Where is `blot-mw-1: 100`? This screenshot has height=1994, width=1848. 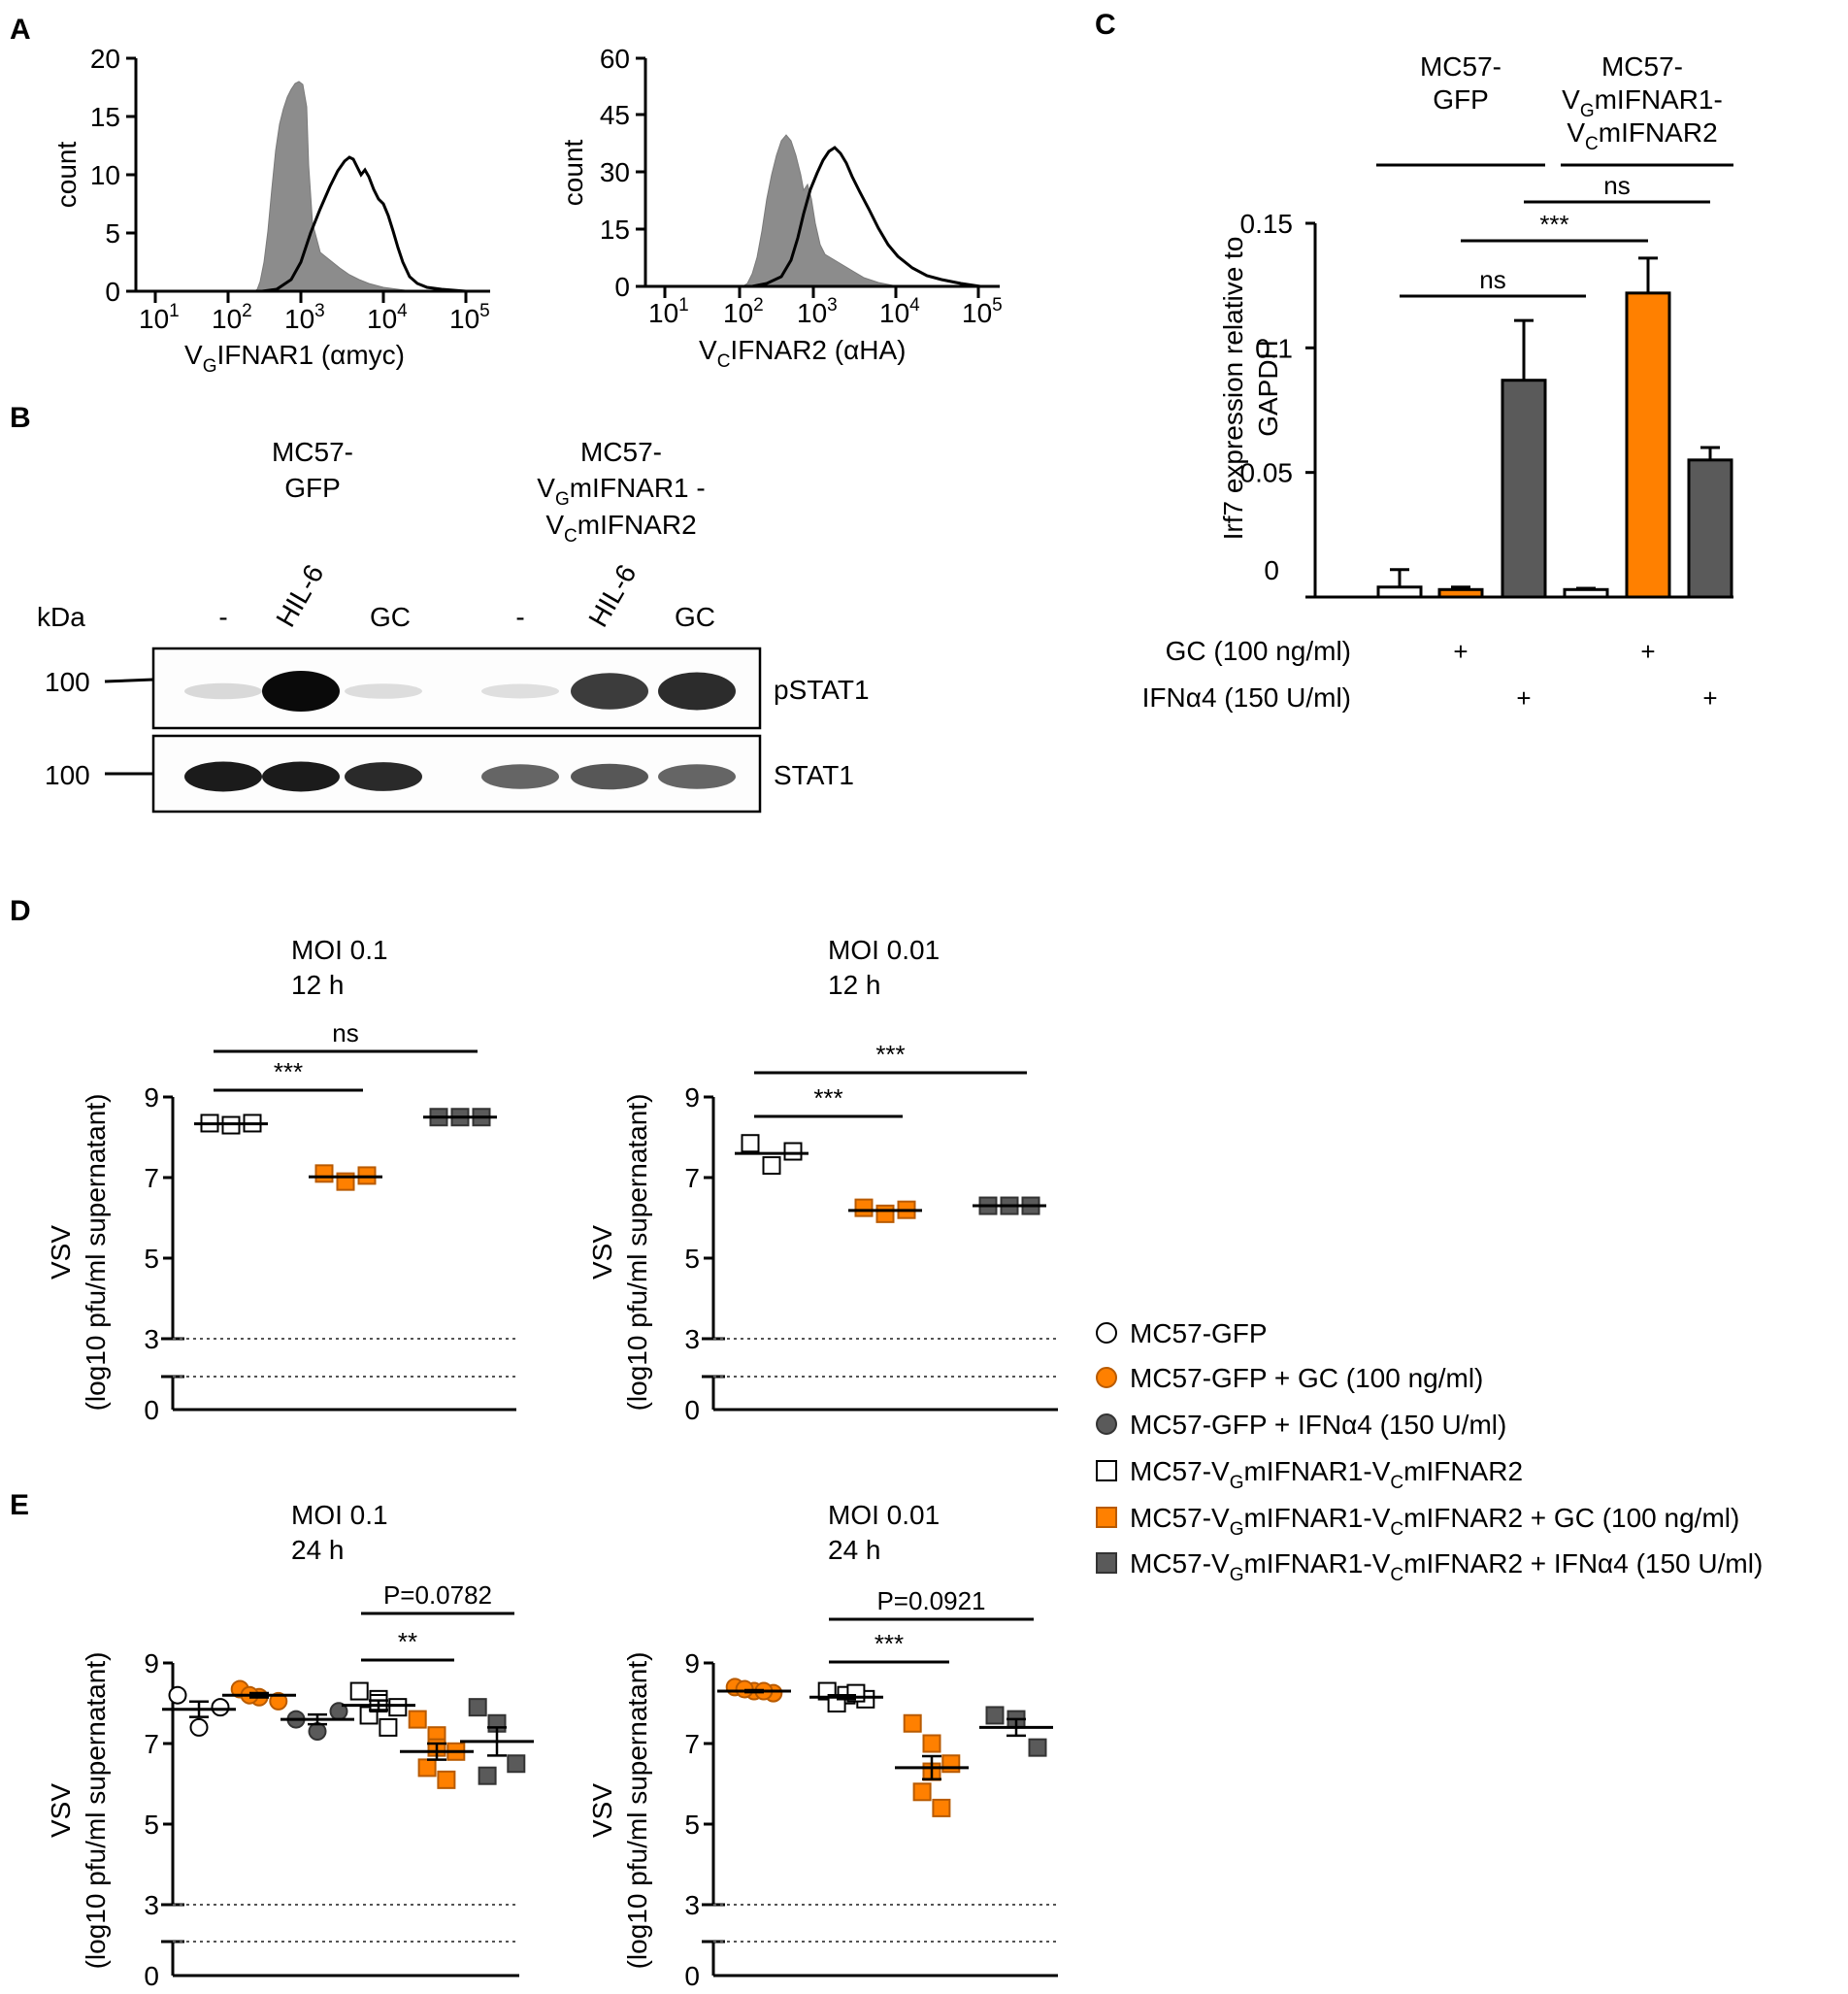 blot-mw-1: 100 is located at coordinates (67, 682).